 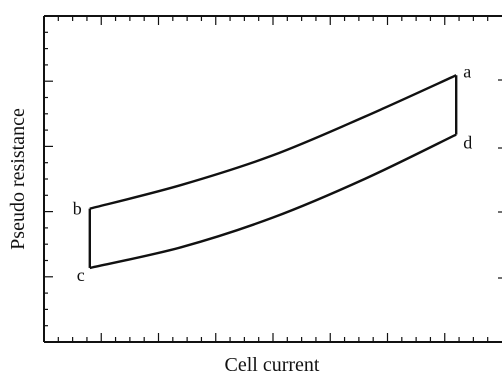 I want to click on point-label-d: d, so click(x=467, y=143).